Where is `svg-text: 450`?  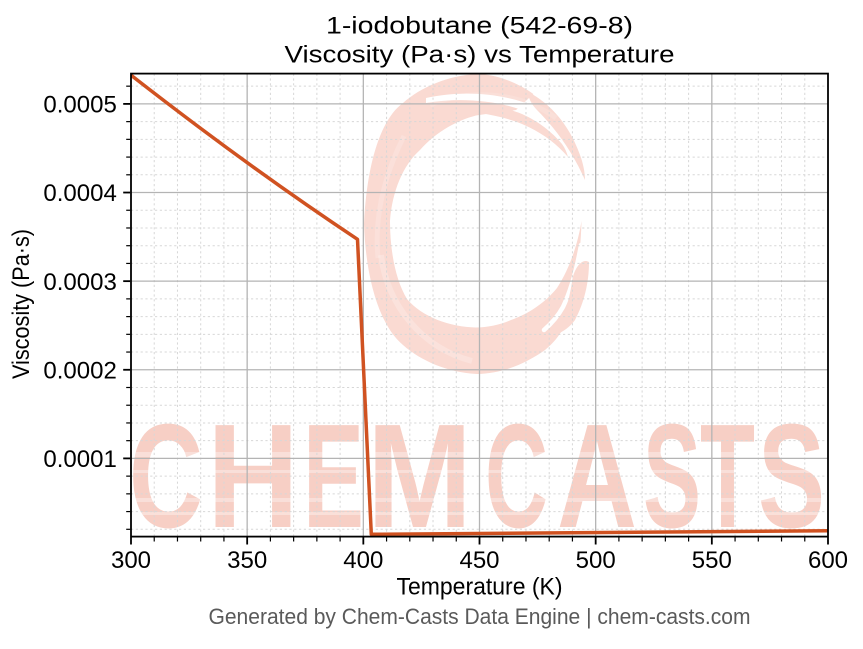 svg-text: 450 is located at coordinates (479, 560).